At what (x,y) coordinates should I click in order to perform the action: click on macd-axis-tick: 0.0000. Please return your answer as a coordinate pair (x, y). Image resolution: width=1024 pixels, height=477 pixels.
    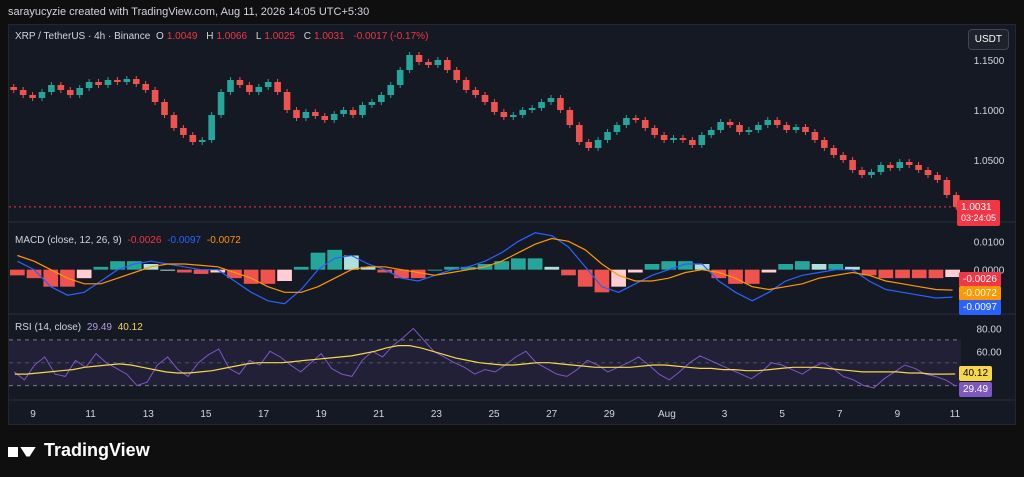
    Looking at the image, I should click on (989, 271).